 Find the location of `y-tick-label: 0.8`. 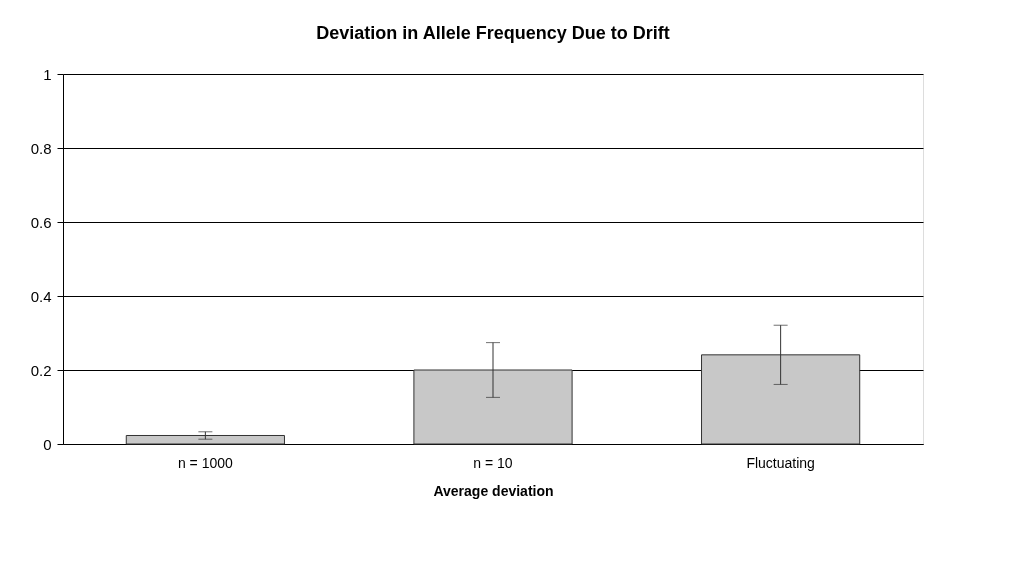

y-tick-label: 0.8 is located at coordinates (41, 148).